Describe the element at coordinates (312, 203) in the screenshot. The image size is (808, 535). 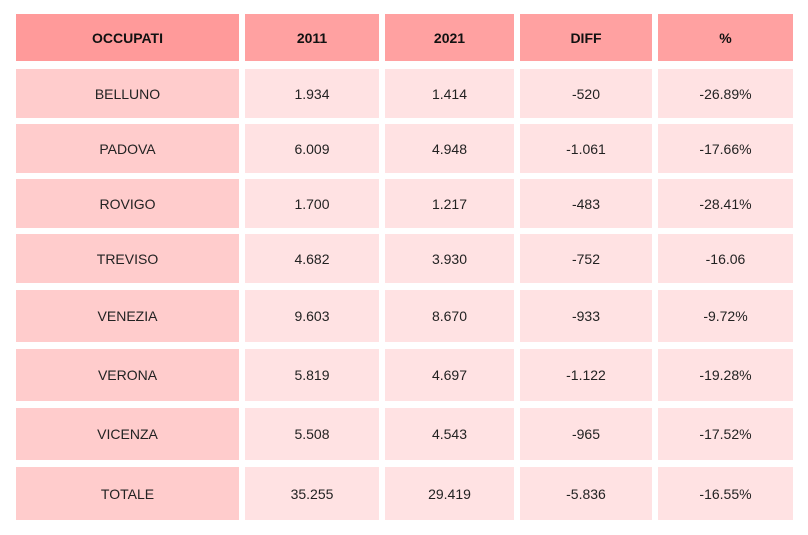
I see `table-cell: 1.700` at that location.